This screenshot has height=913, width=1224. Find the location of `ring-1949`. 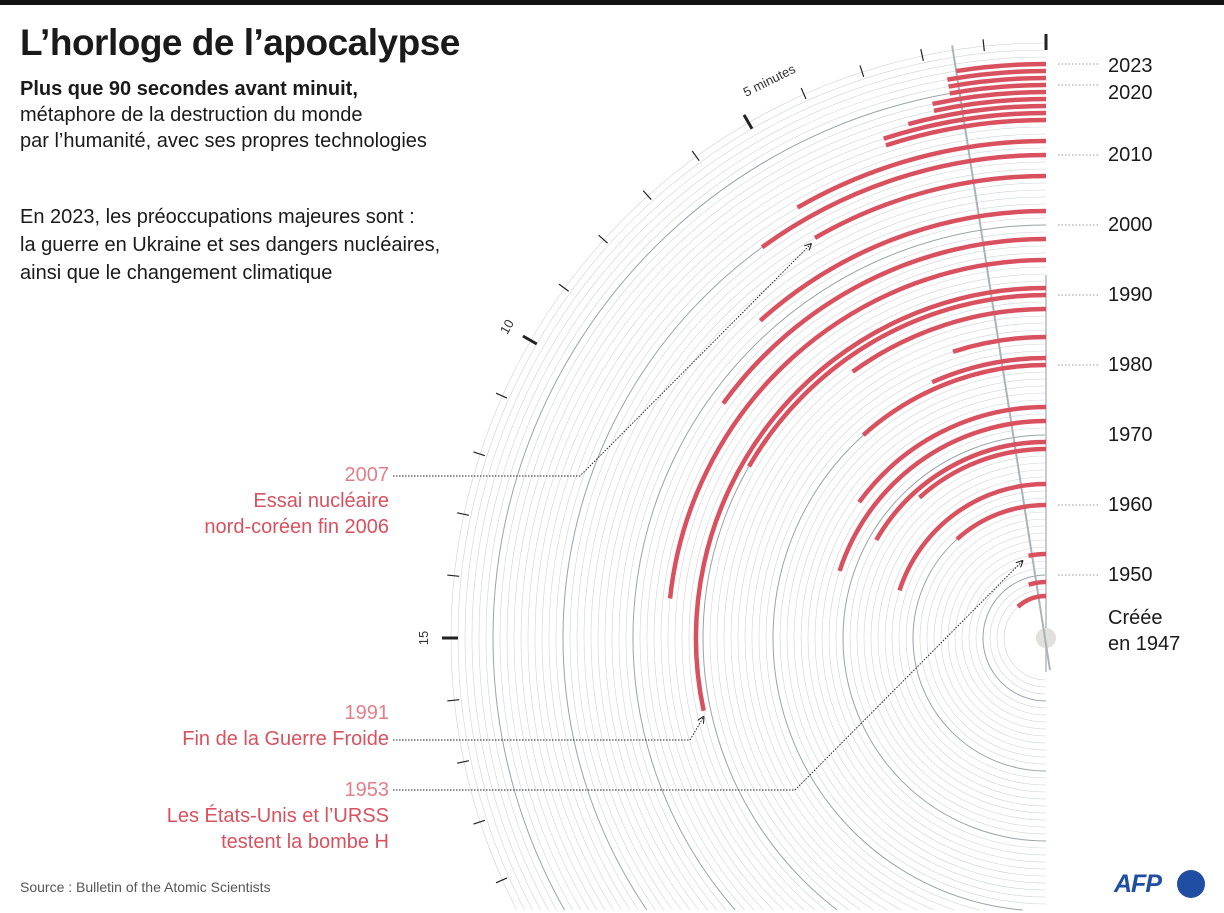

ring-1949 is located at coordinates (1018, 638).